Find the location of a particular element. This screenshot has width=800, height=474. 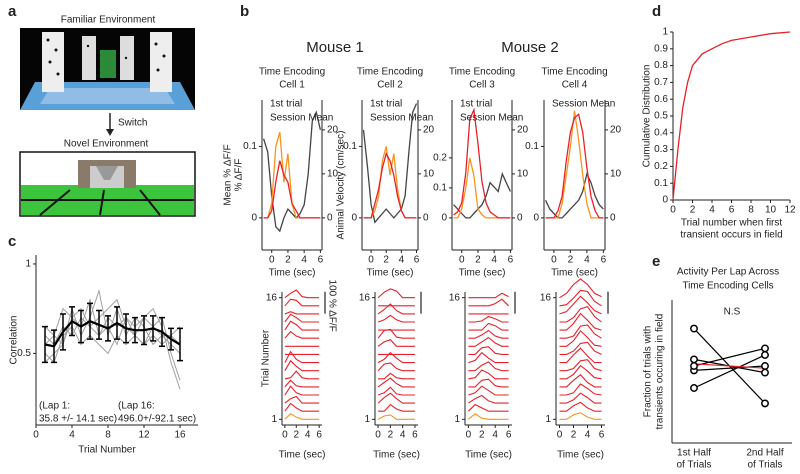

y-tick-label: 0.7 is located at coordinates (661, 82).